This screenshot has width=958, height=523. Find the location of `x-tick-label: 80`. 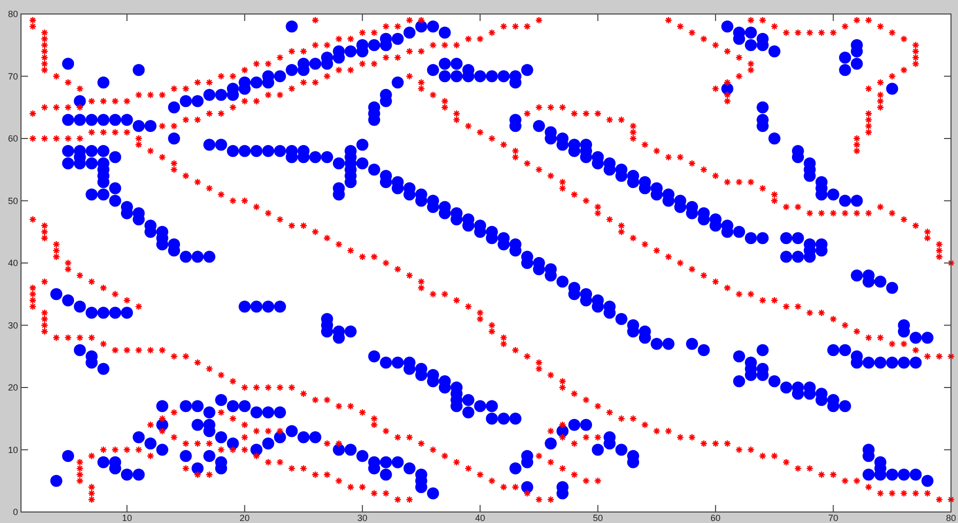

x-tick-label: 80 is located at coordinates (951, 518).